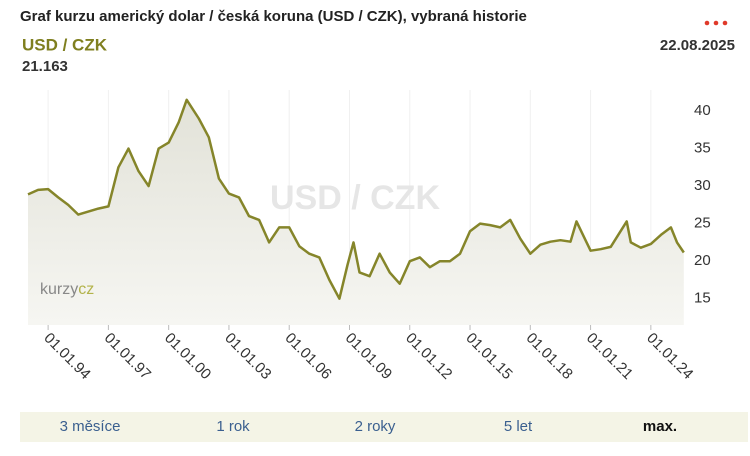 The width and height of the screenshot is (750, 456). What do you see at coordinates (669, 356) in the screenshot?
I see `x-tick-label: 01.01.24` at bounding box center [669, 356].